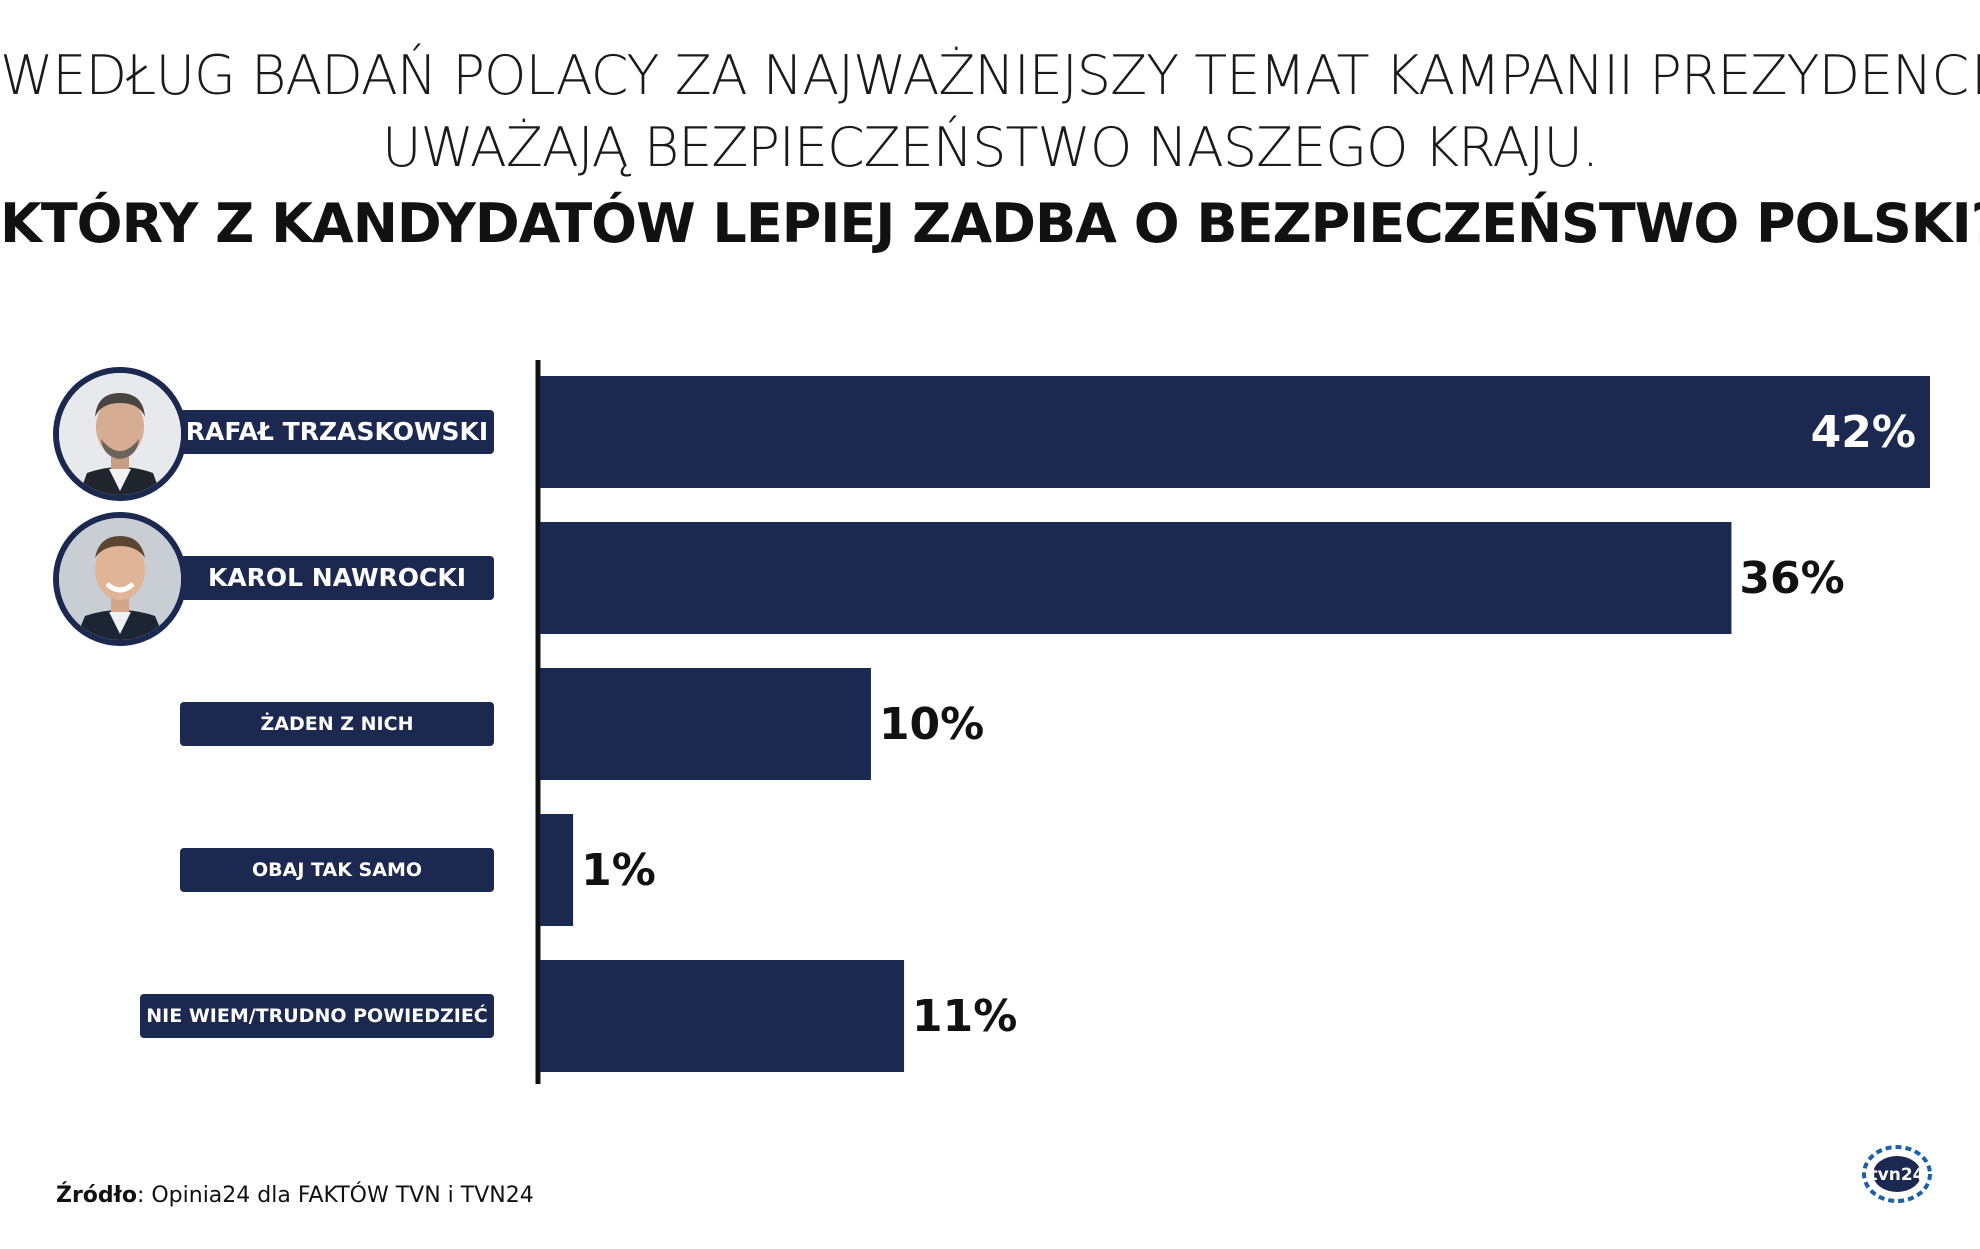 This screenshot has height=1249, width=1980. Describe the element at coordinates (990, 147) in the screenshot. I see `subtitle-line-2: UWAŻAJĄ BEZPIECZEŃSTWO NASZEGO KRAJU.` at that location.